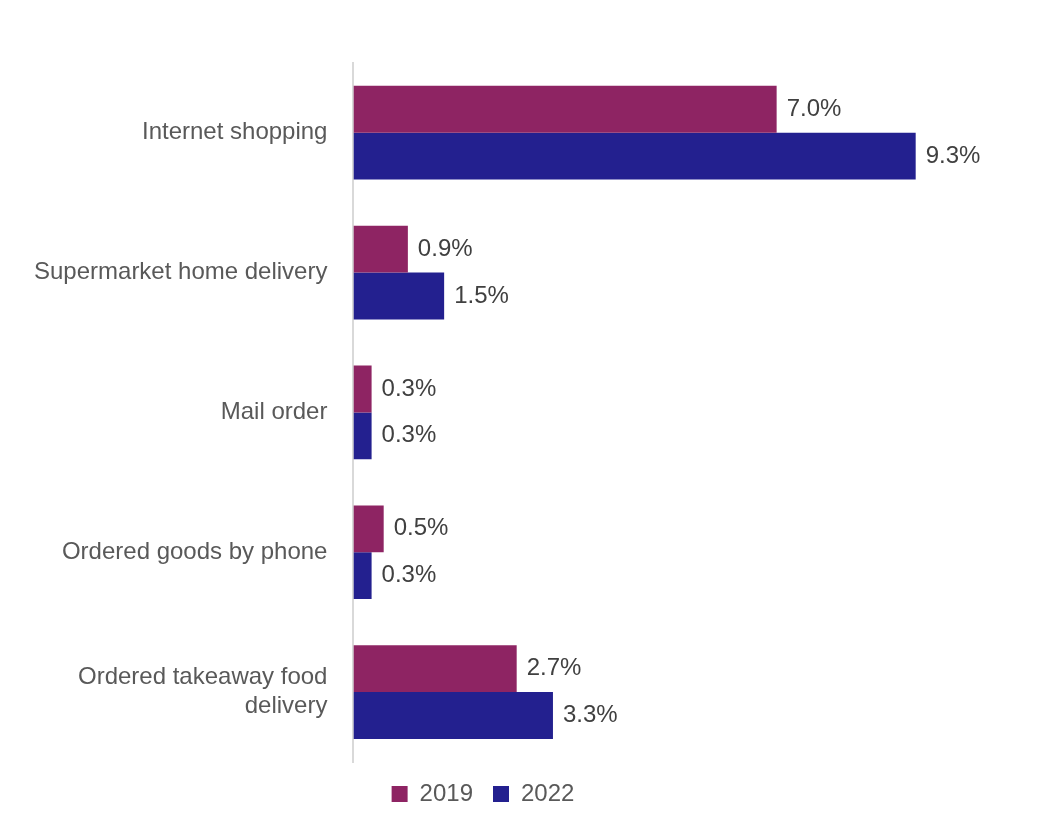 The width and height of the screenshot is (1058, 837). I want to click on y-tick-label: Ordered takeaway food delivery, so click(202, 690).